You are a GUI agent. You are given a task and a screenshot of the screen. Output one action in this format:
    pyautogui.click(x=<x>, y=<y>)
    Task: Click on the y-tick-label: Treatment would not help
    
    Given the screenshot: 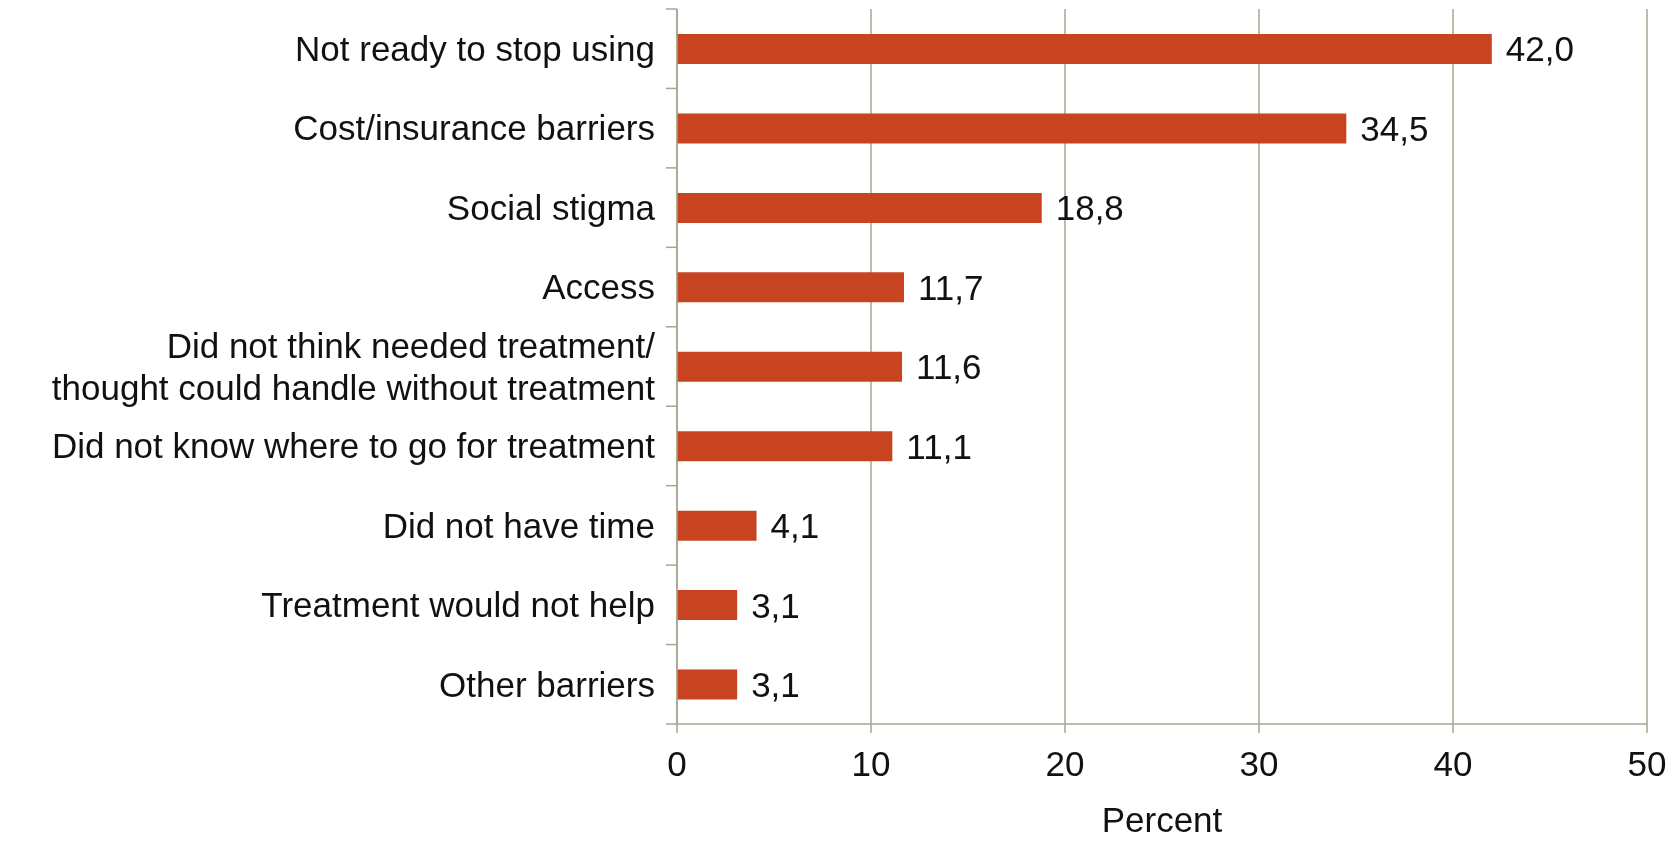 What is the action you would take?
    pyautogui.click(x=458, y=605)
    